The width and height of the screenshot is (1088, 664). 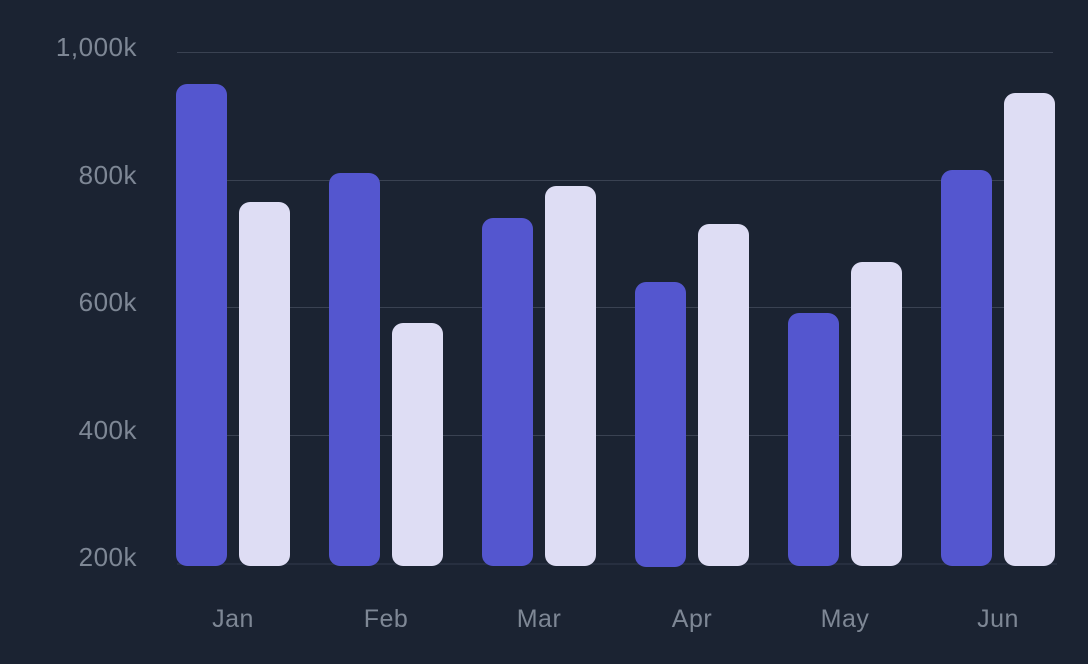 What do you see at coordinates (354, 369) in the screenshot?
I see `bar-series-1-feb` at bounding box center [354, 369].